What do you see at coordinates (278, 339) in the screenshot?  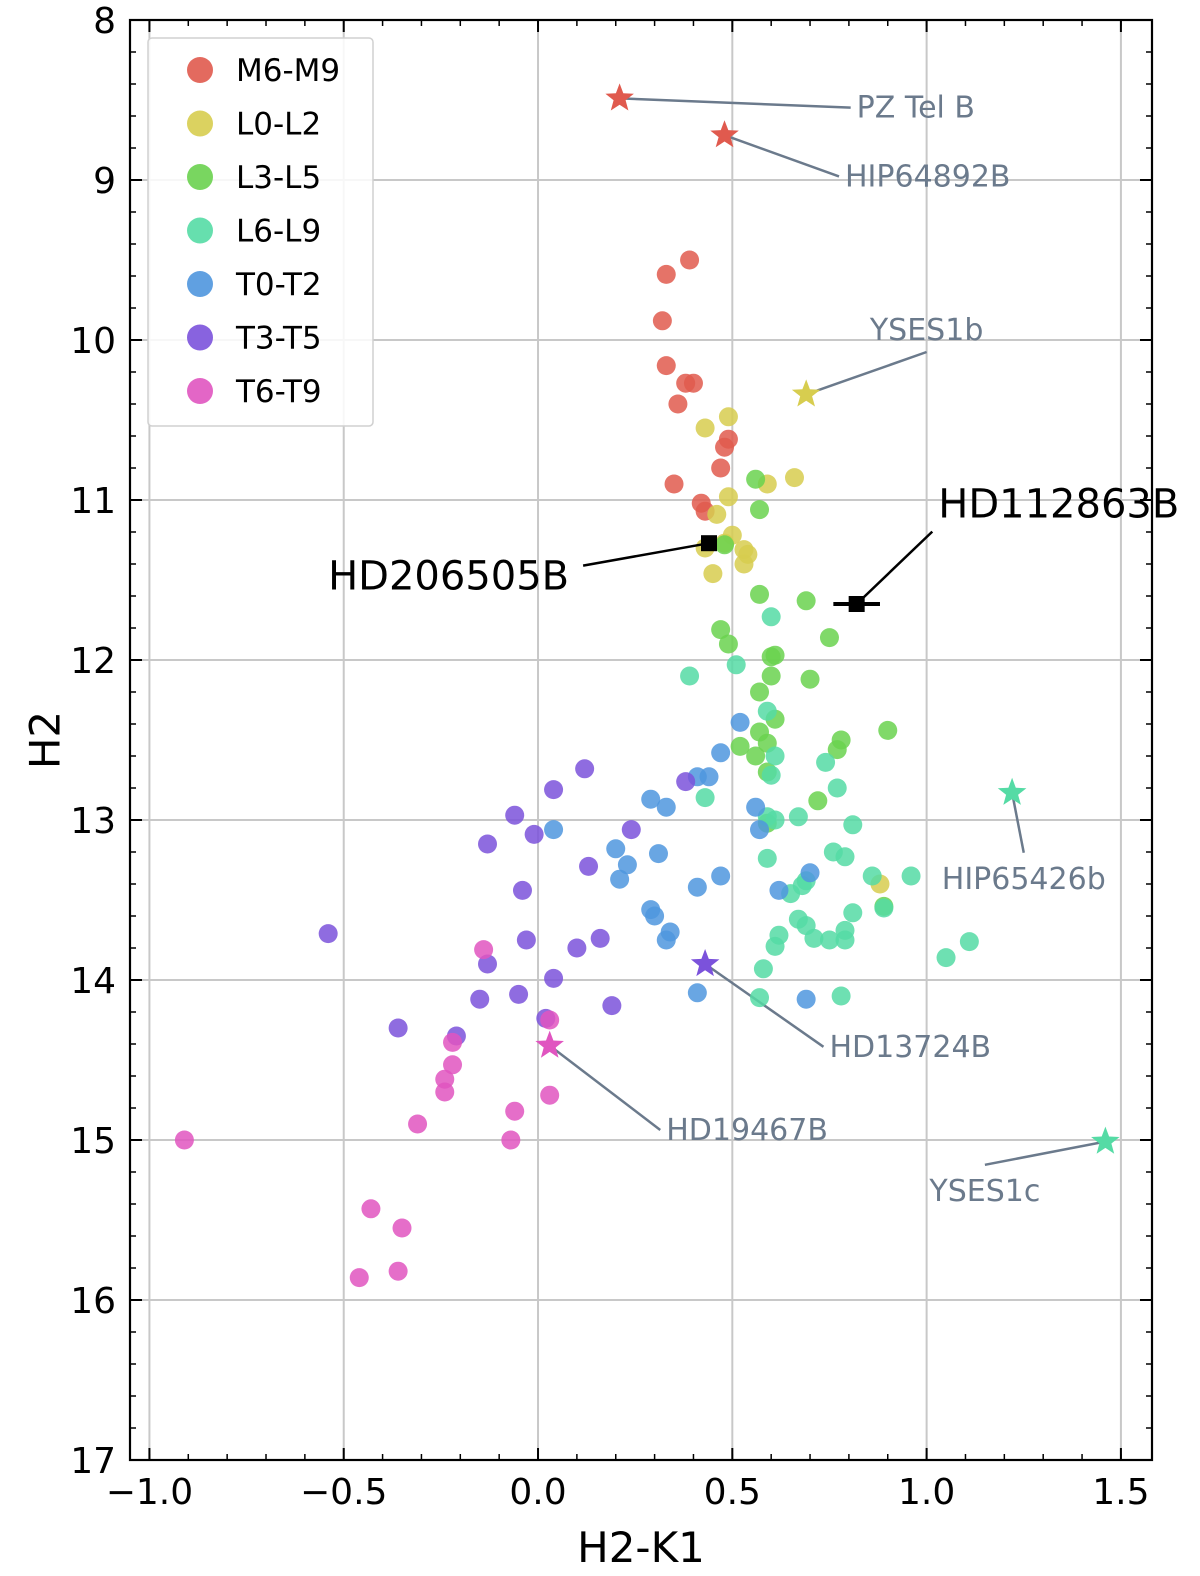 I see `legend-label-t3-t5: T3-T5` at bounding box center [278, 339].